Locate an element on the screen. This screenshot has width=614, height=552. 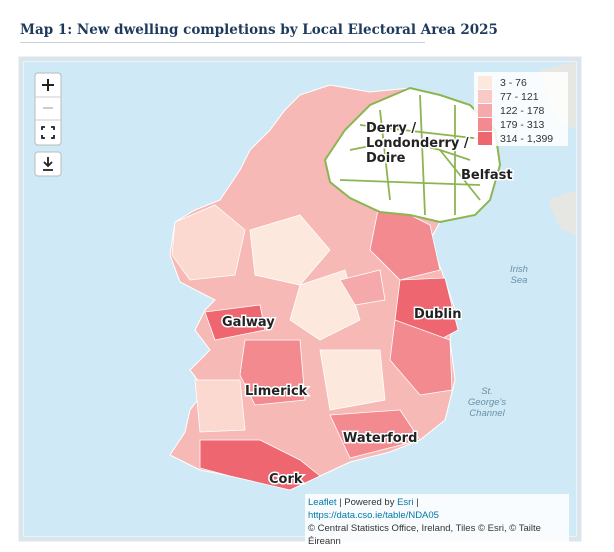
text: | Powered by is located at coordinates (367, 502).